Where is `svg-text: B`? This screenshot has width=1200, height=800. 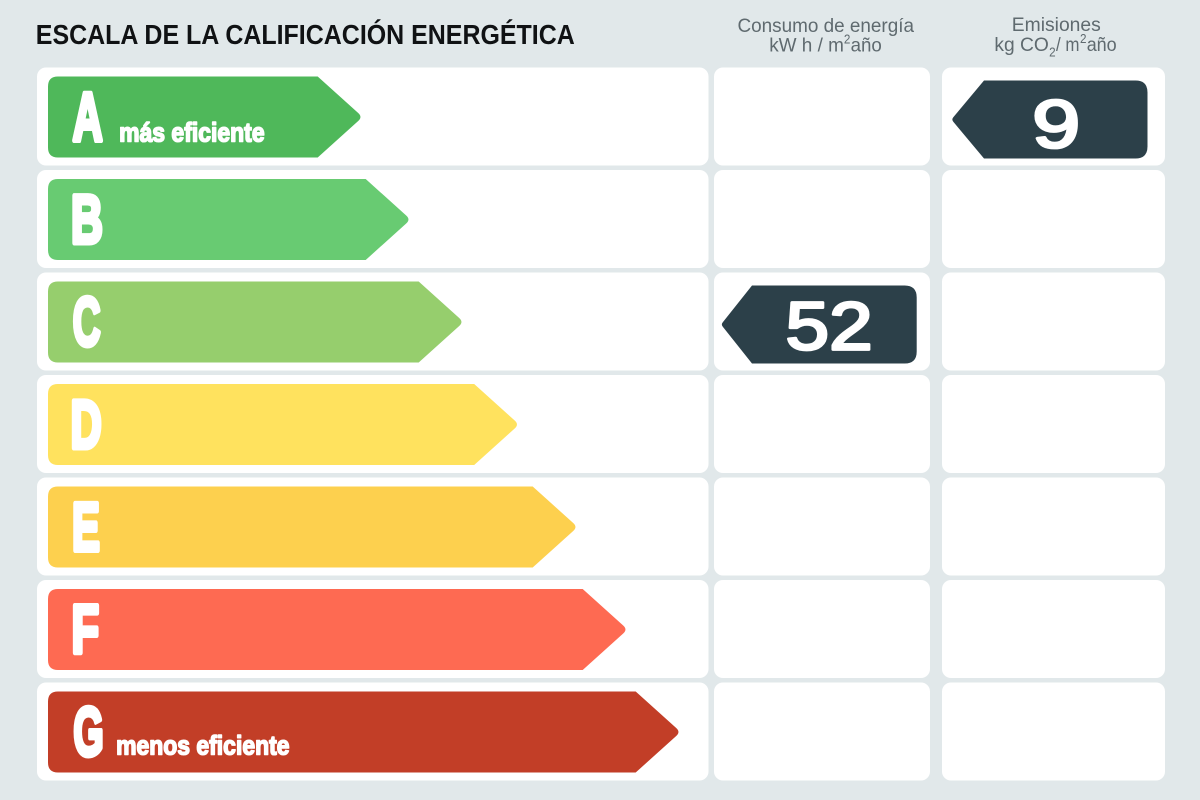
svg-text: B is located at coordinates (87, 219).